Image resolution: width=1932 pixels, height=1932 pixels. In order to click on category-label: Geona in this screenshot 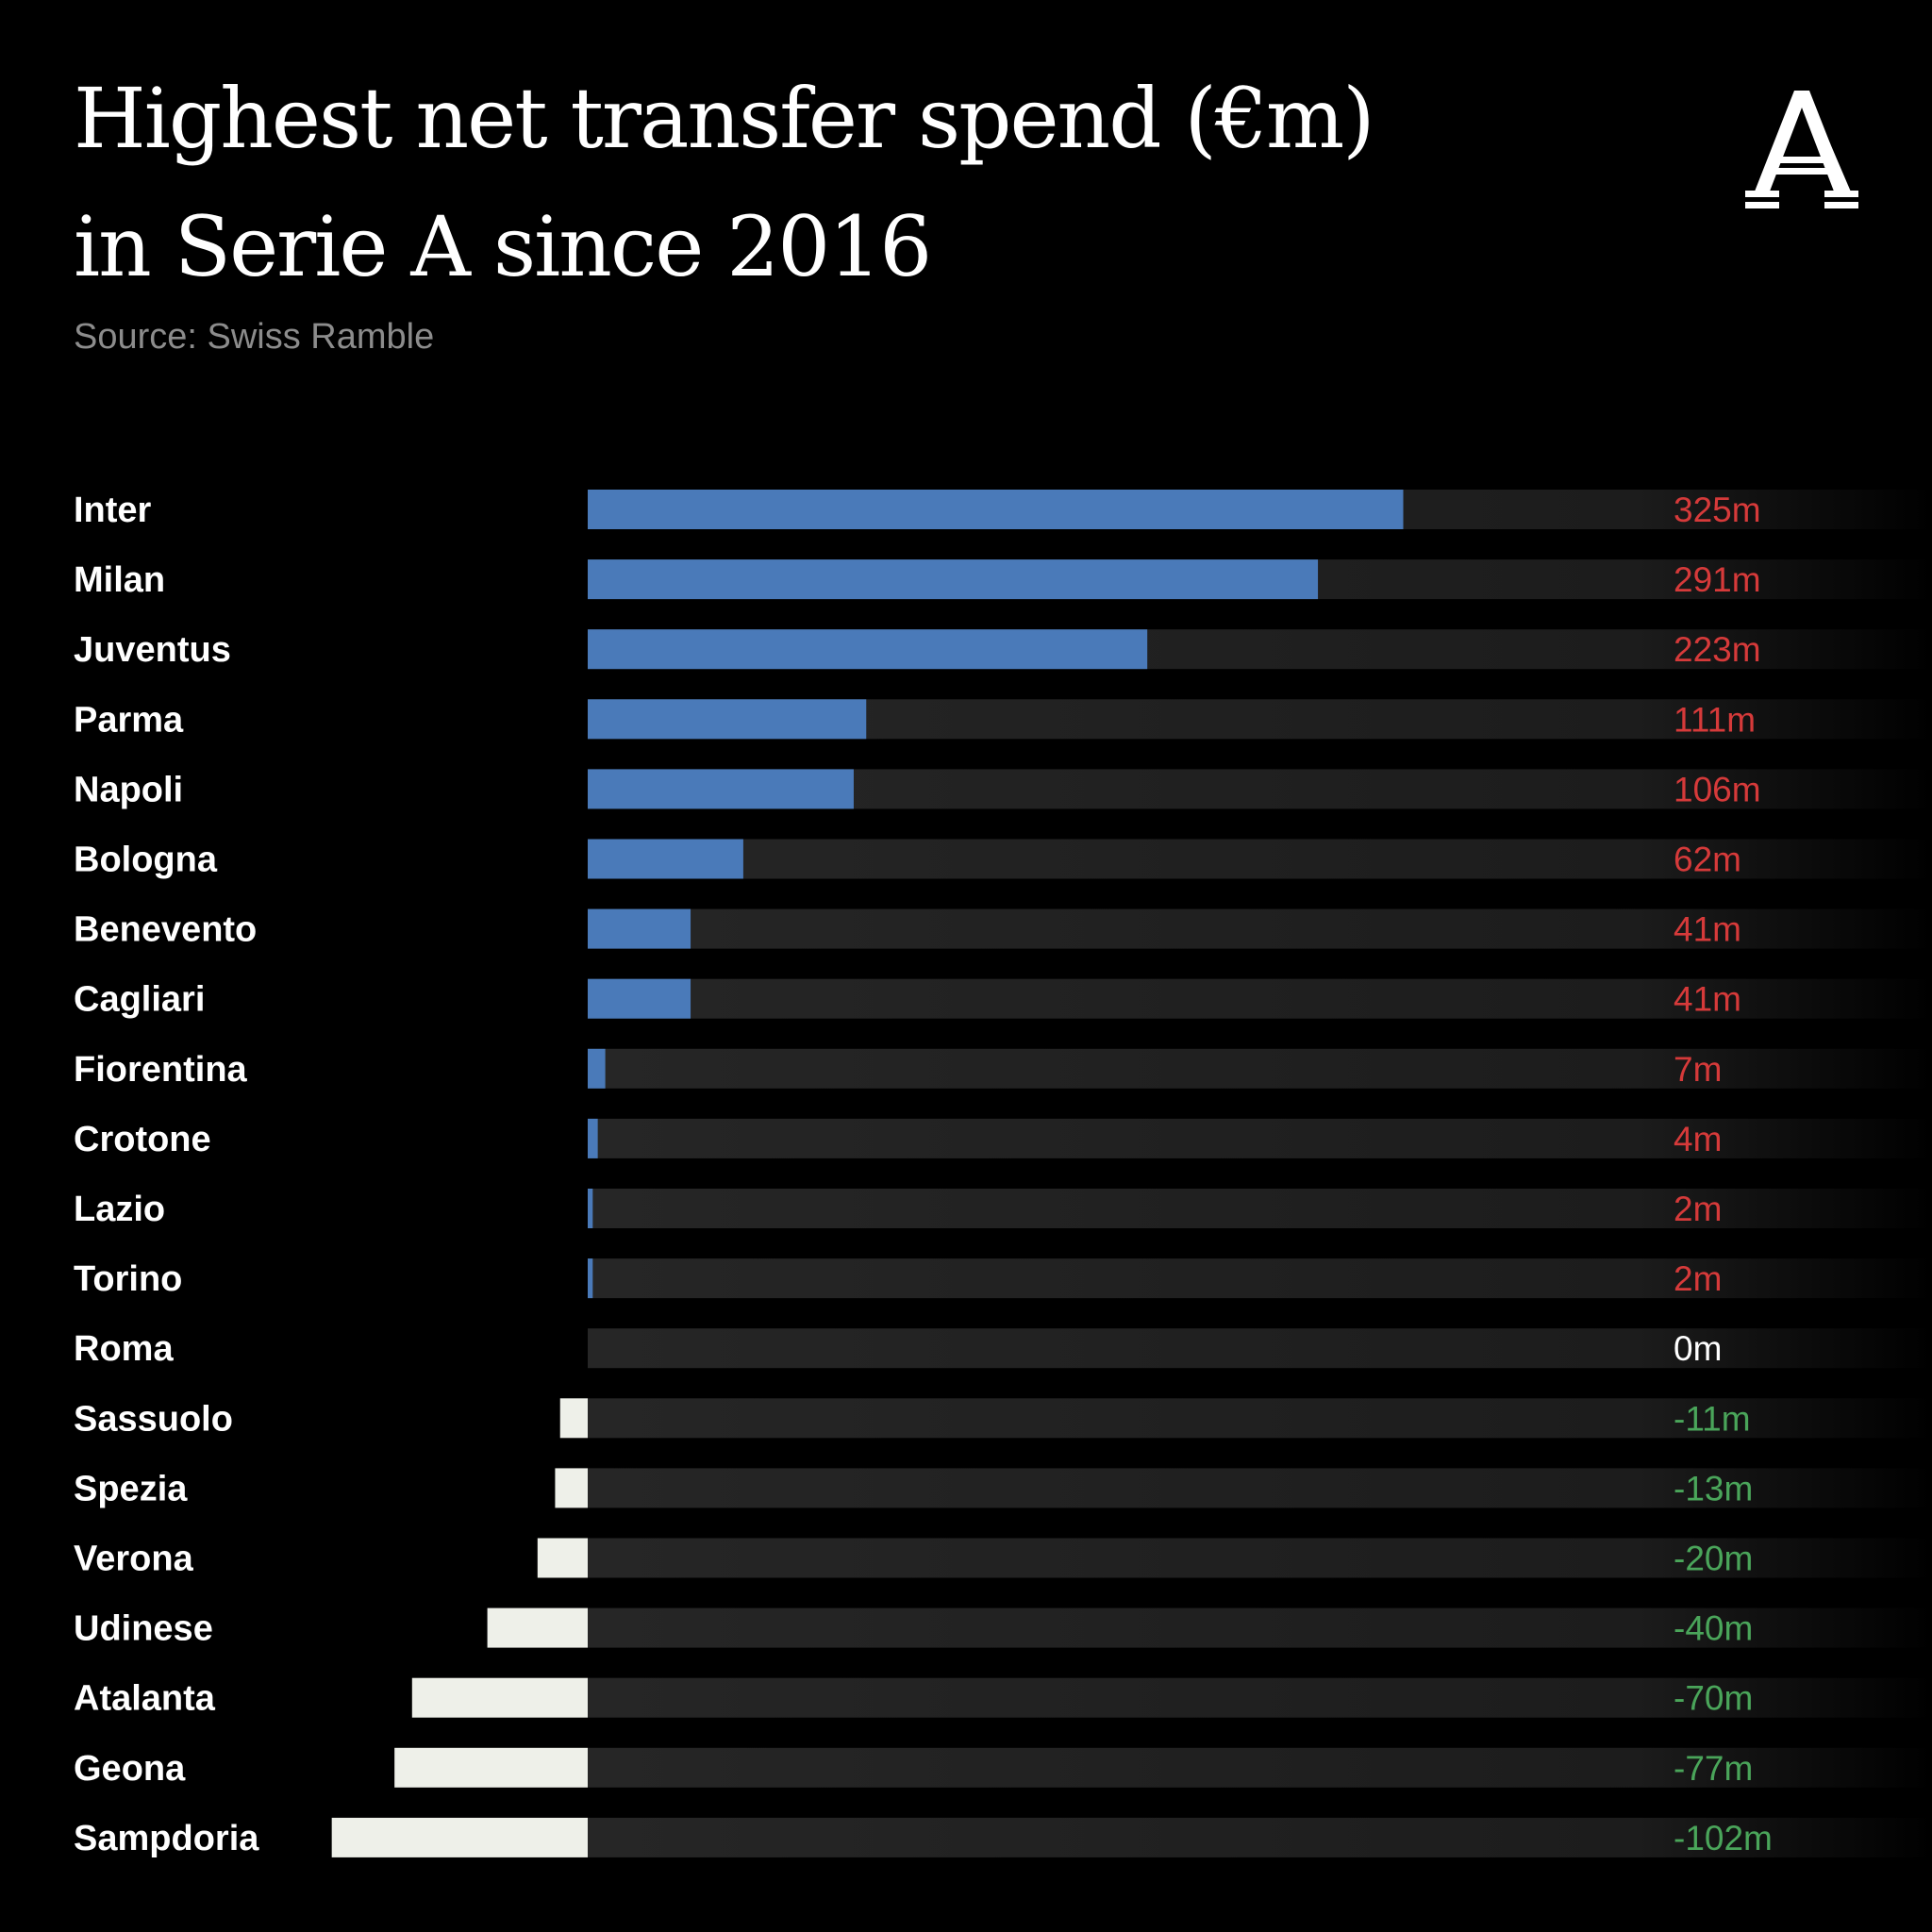, I will do `click(130, 1769)`.